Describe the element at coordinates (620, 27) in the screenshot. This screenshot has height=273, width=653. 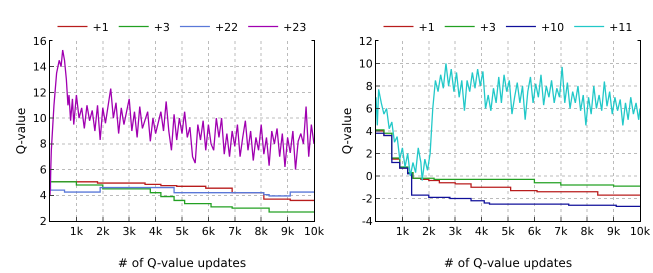
I see `legend-label: +11` at that location.